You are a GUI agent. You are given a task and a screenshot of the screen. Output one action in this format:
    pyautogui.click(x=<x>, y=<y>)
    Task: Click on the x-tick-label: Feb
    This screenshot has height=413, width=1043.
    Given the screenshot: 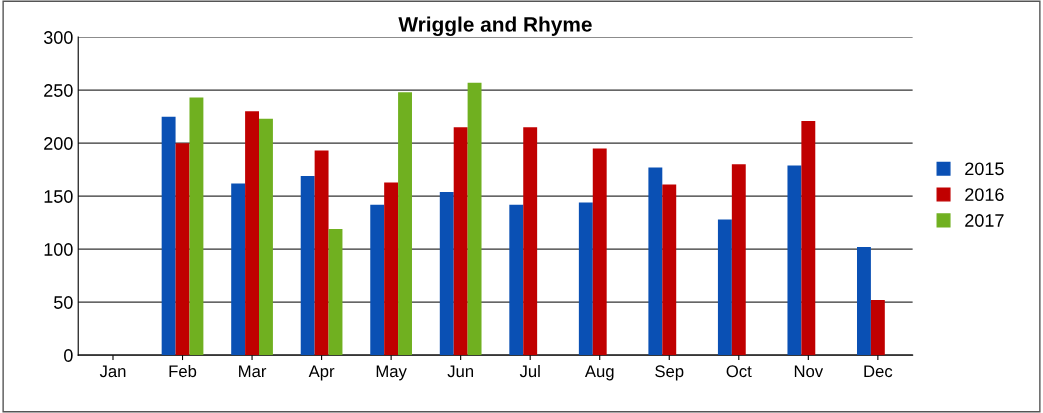 What is the action you would take?
    pyautogui.click(x=183, y=371)
    